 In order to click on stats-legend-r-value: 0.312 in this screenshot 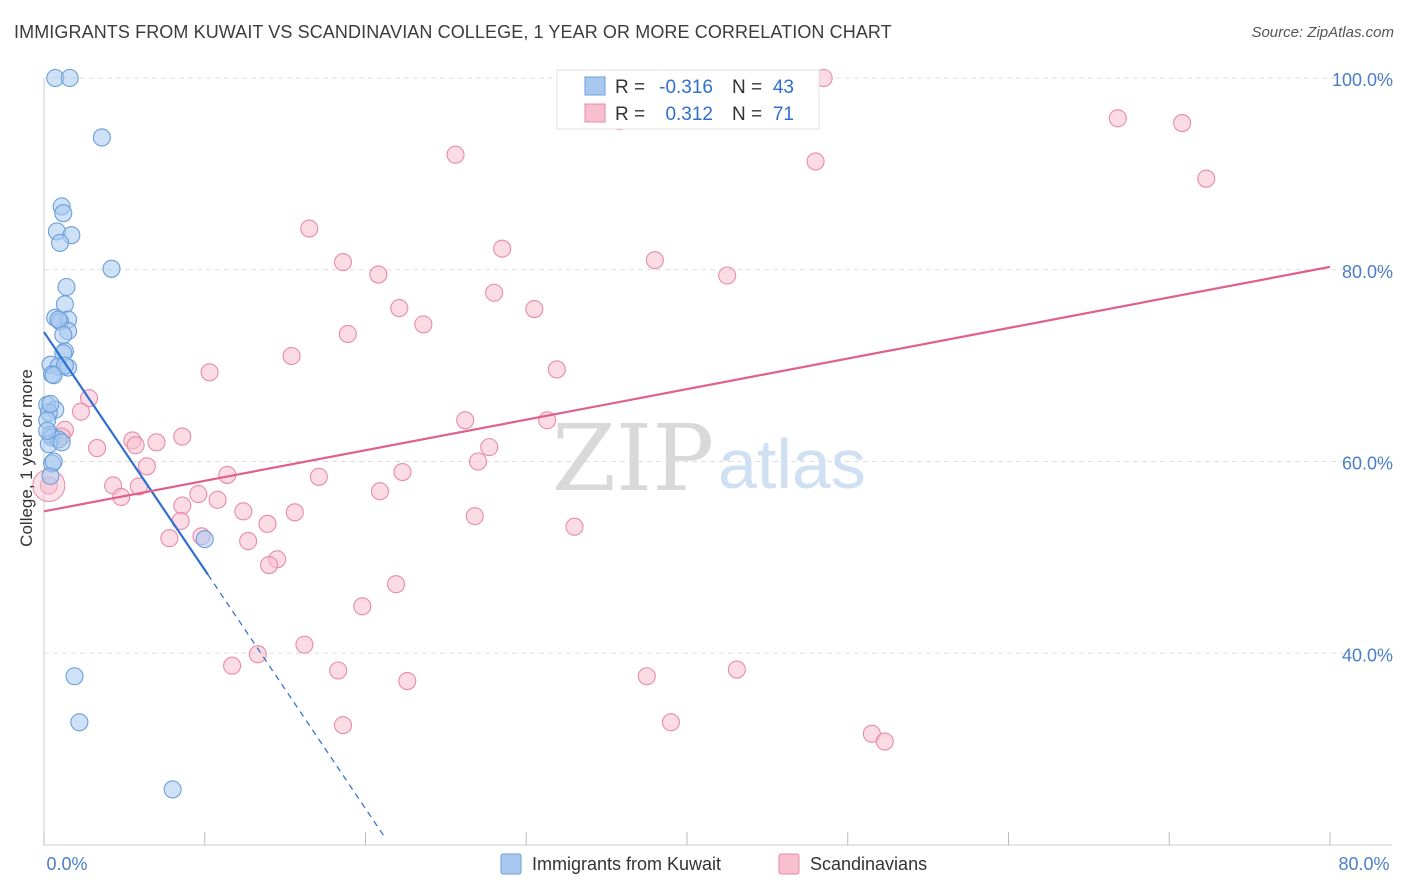, I will do `click(689, 114)`.